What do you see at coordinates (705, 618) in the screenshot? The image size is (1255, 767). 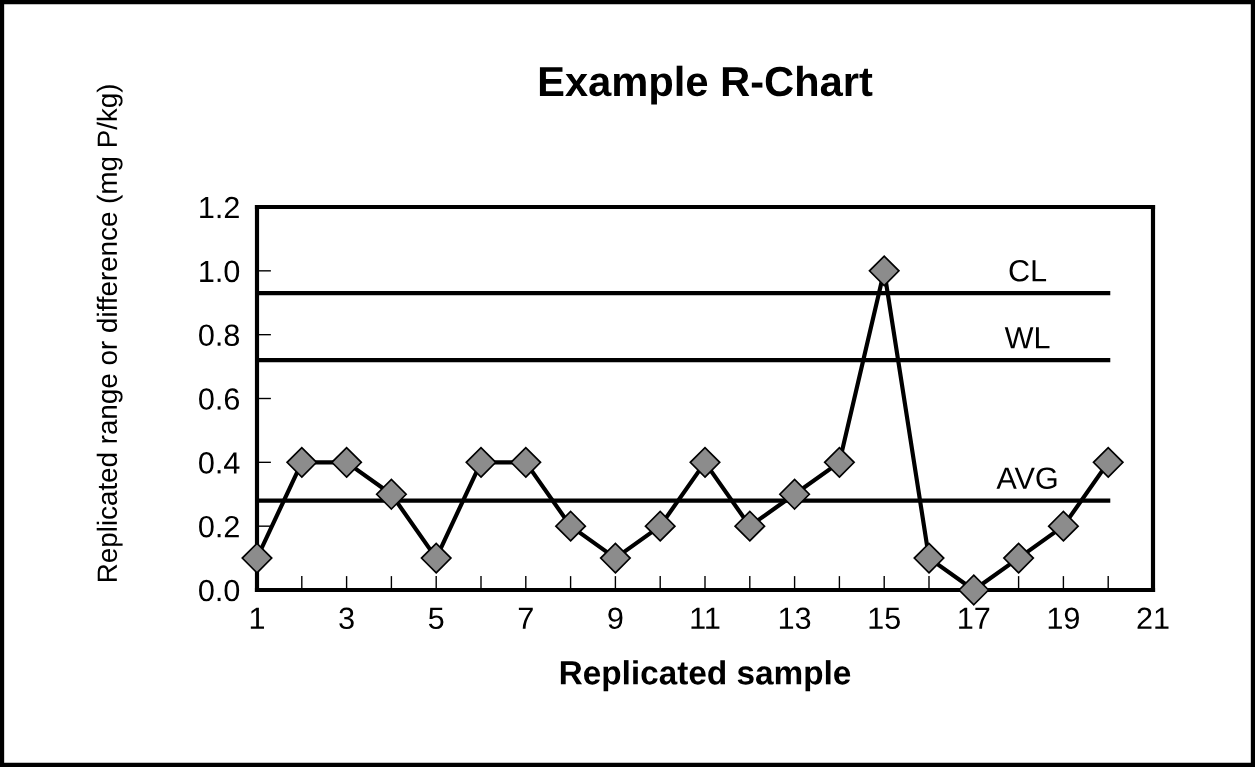 I see `x-tick-label: 11` at bounding box center [705, 618].